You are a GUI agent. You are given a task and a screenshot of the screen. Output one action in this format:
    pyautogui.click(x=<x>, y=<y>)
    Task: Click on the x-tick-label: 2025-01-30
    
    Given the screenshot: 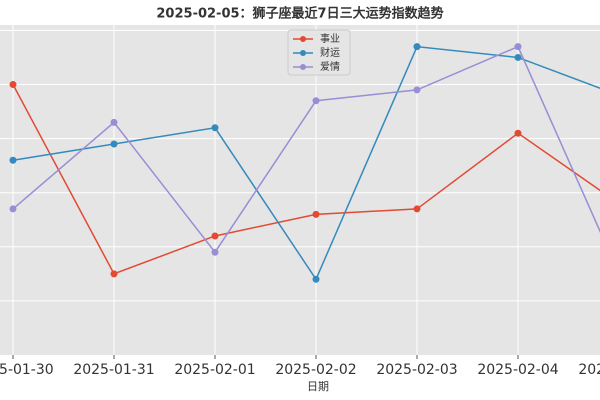 What is the action you would take?
    pyautogui.click(x=27, y=370)
    